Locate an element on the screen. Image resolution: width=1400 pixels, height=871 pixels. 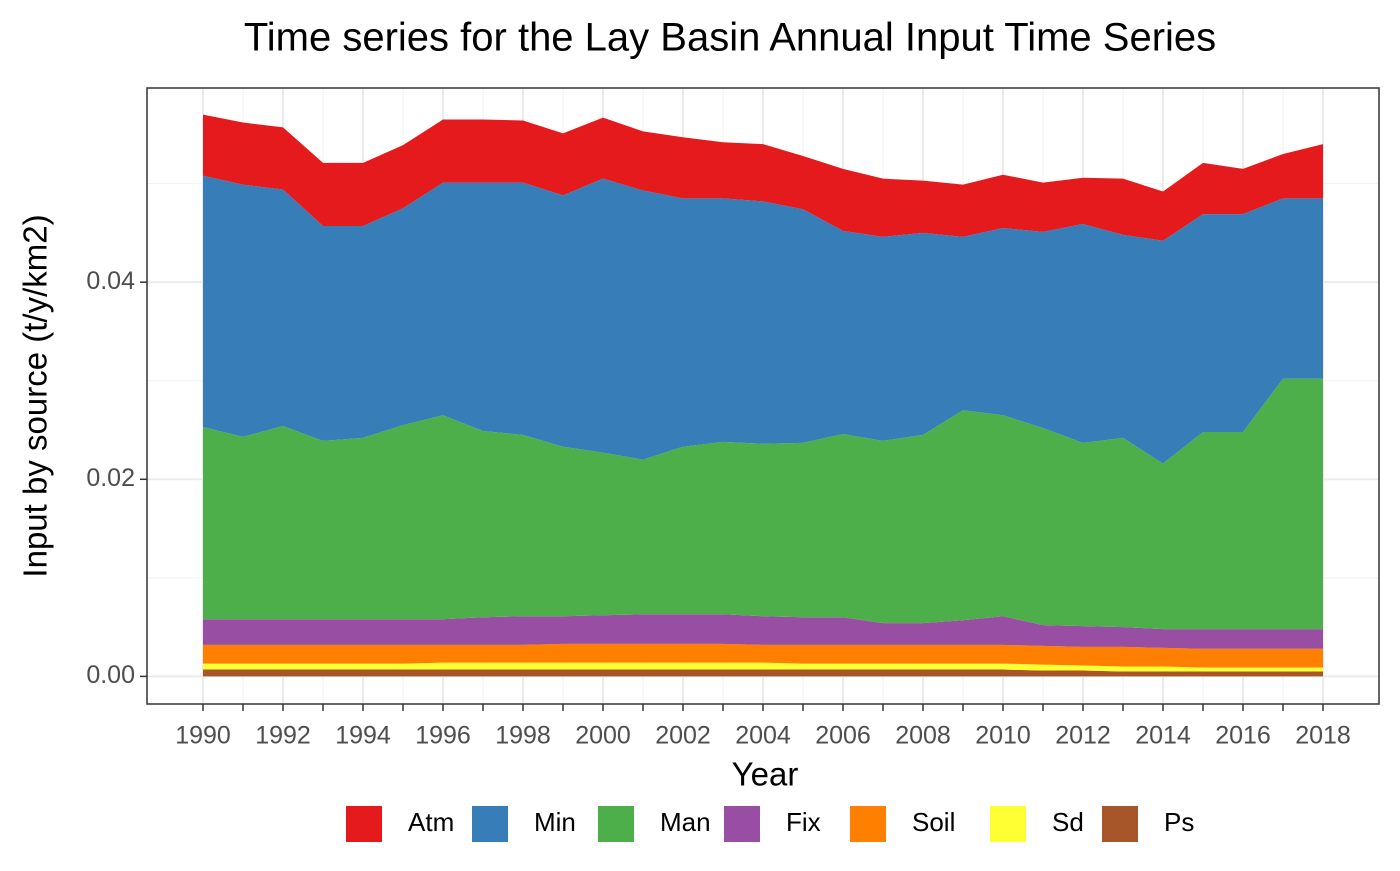
x-tick-label: 2016 is located at coordinates (1243, 736).